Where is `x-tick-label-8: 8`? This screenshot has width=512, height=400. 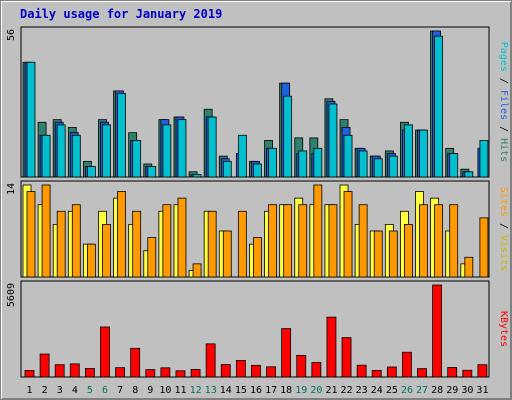
x-tick-label-8: 8 is located at coordinates (135, 390).